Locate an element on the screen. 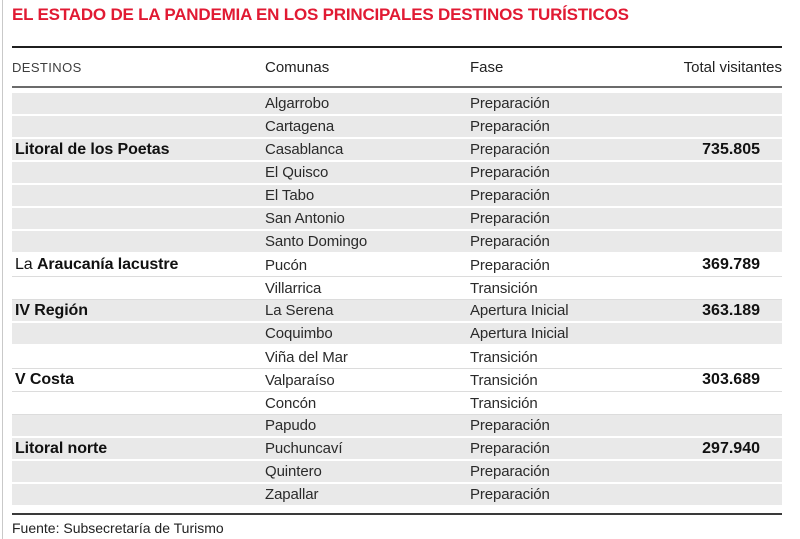 The image size is (800, 539). source-note: Fuente: Subsecretaría de Turismo is located at coordinates (397, 524).